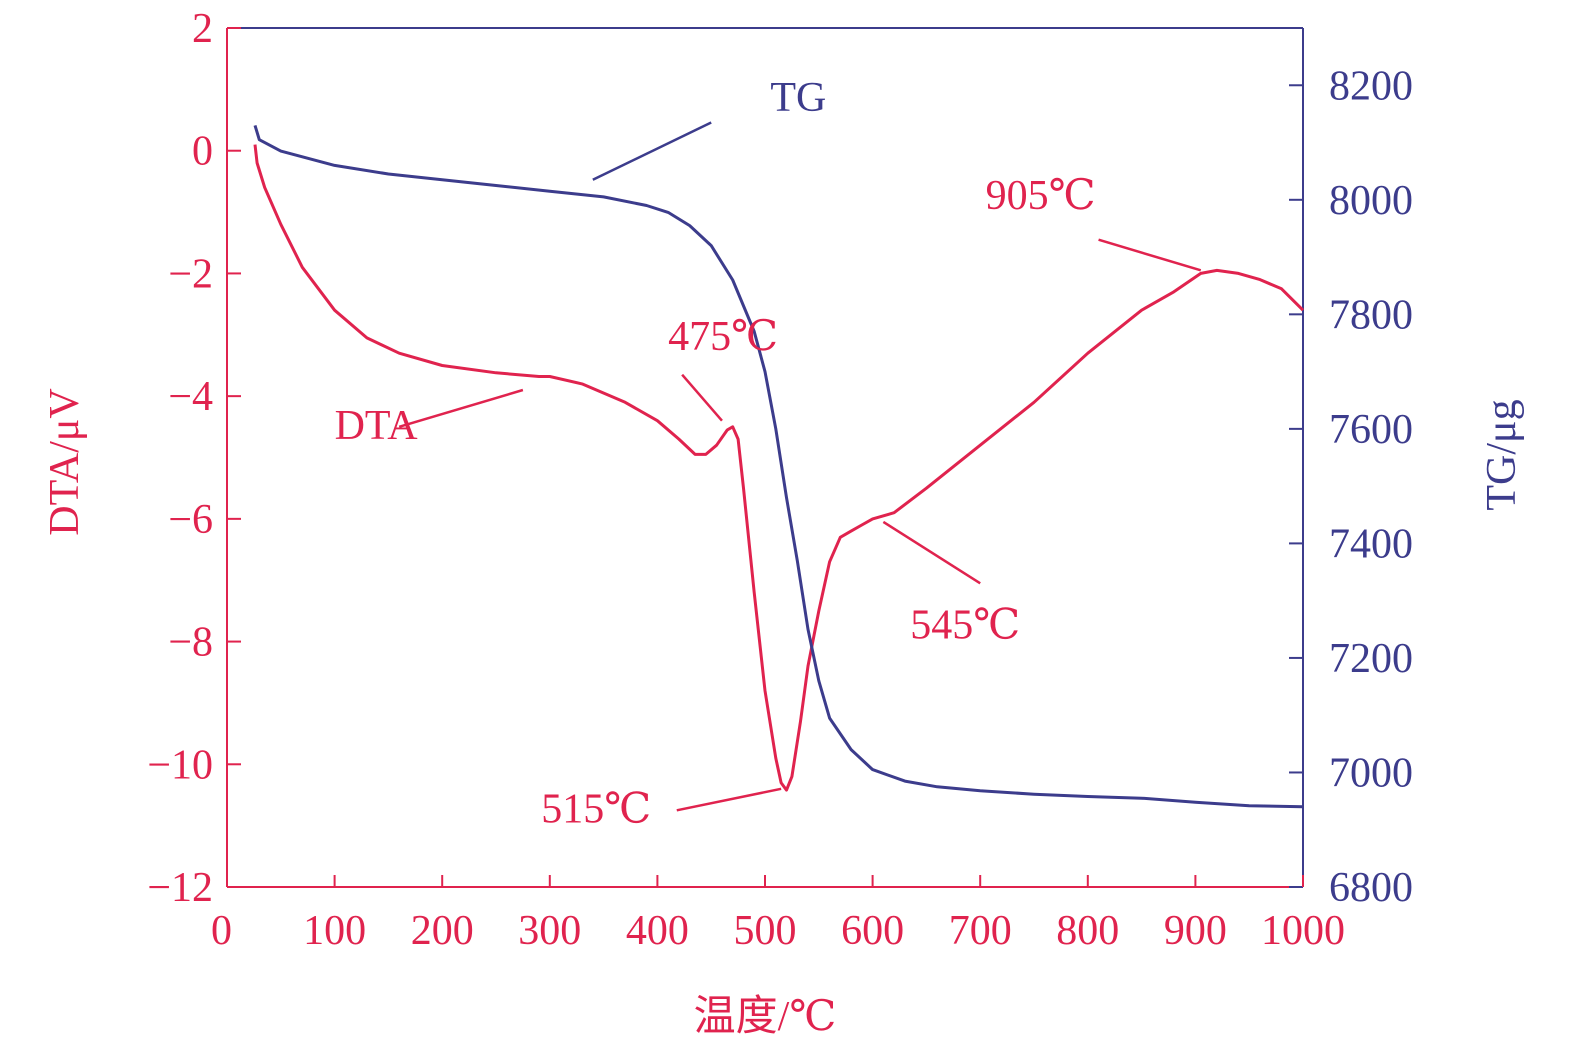 The image size is (1575, 1053). I want to click on y-left-tick-label: −2, so click(190, 274).